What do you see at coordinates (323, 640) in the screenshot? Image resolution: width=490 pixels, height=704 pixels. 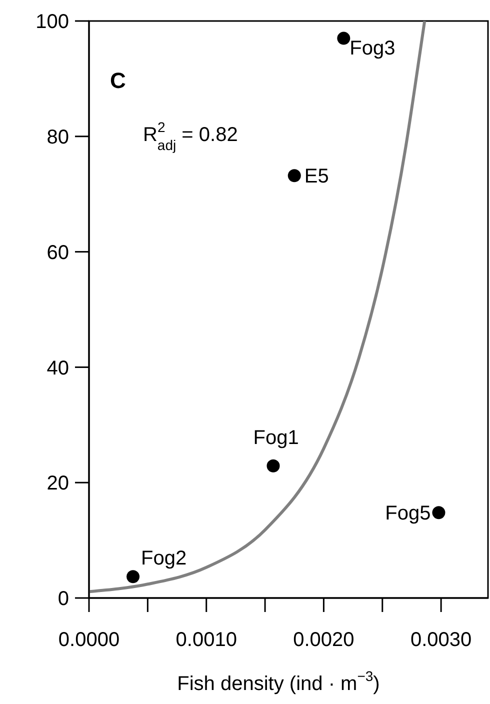 I see `x-tick-label: 0.0020` at bounding box center [323, 640].